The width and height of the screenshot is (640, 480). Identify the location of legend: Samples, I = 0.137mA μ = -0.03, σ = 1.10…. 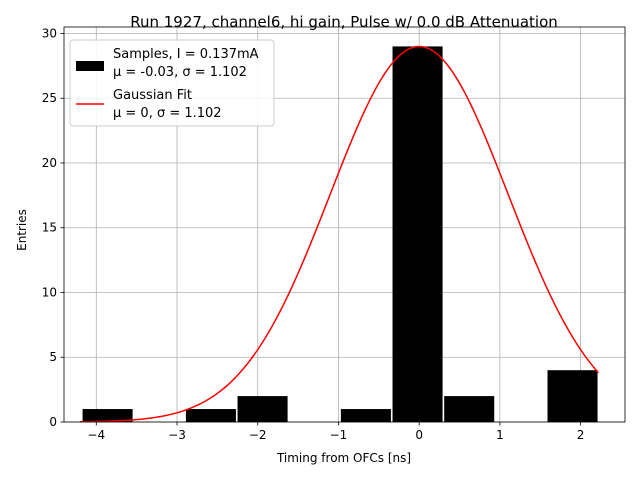
(172, 83).